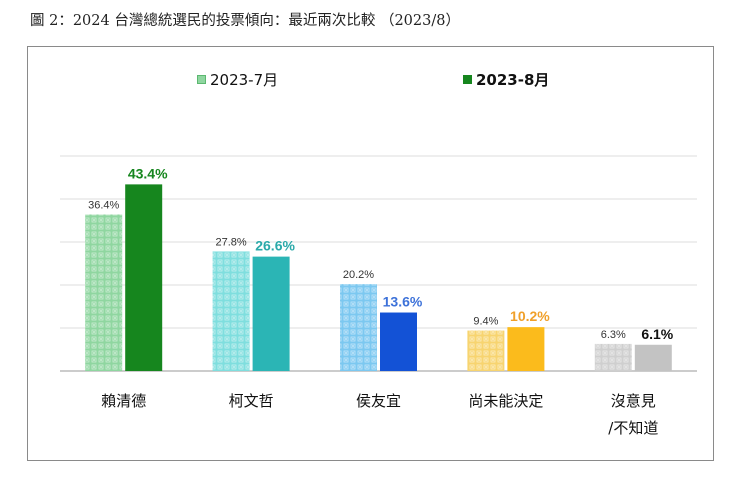 This screenshot has width=747, height=478. What do you see at coordinates (530, 316) in the screenshot?
I see `data-label-2023-08: 10.2%` at bounding box center [530, 316].